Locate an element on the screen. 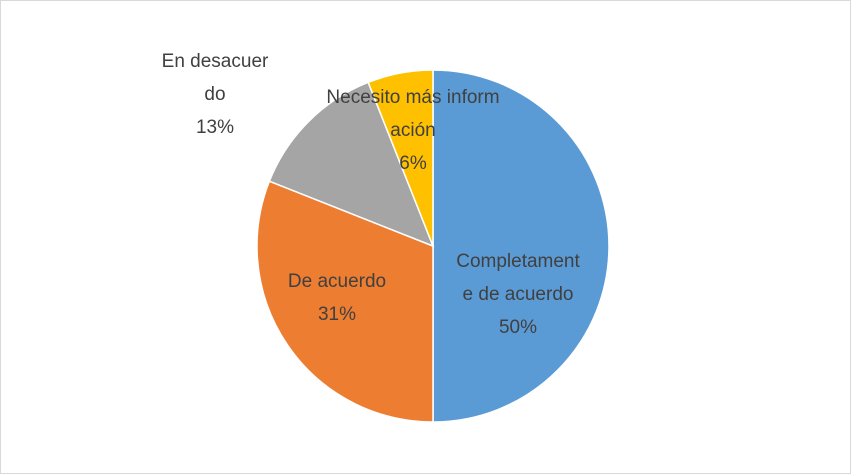 This screenshot has width=851, height=474. data-label: De acuerdo 31% is located at coordinates (337, 298).